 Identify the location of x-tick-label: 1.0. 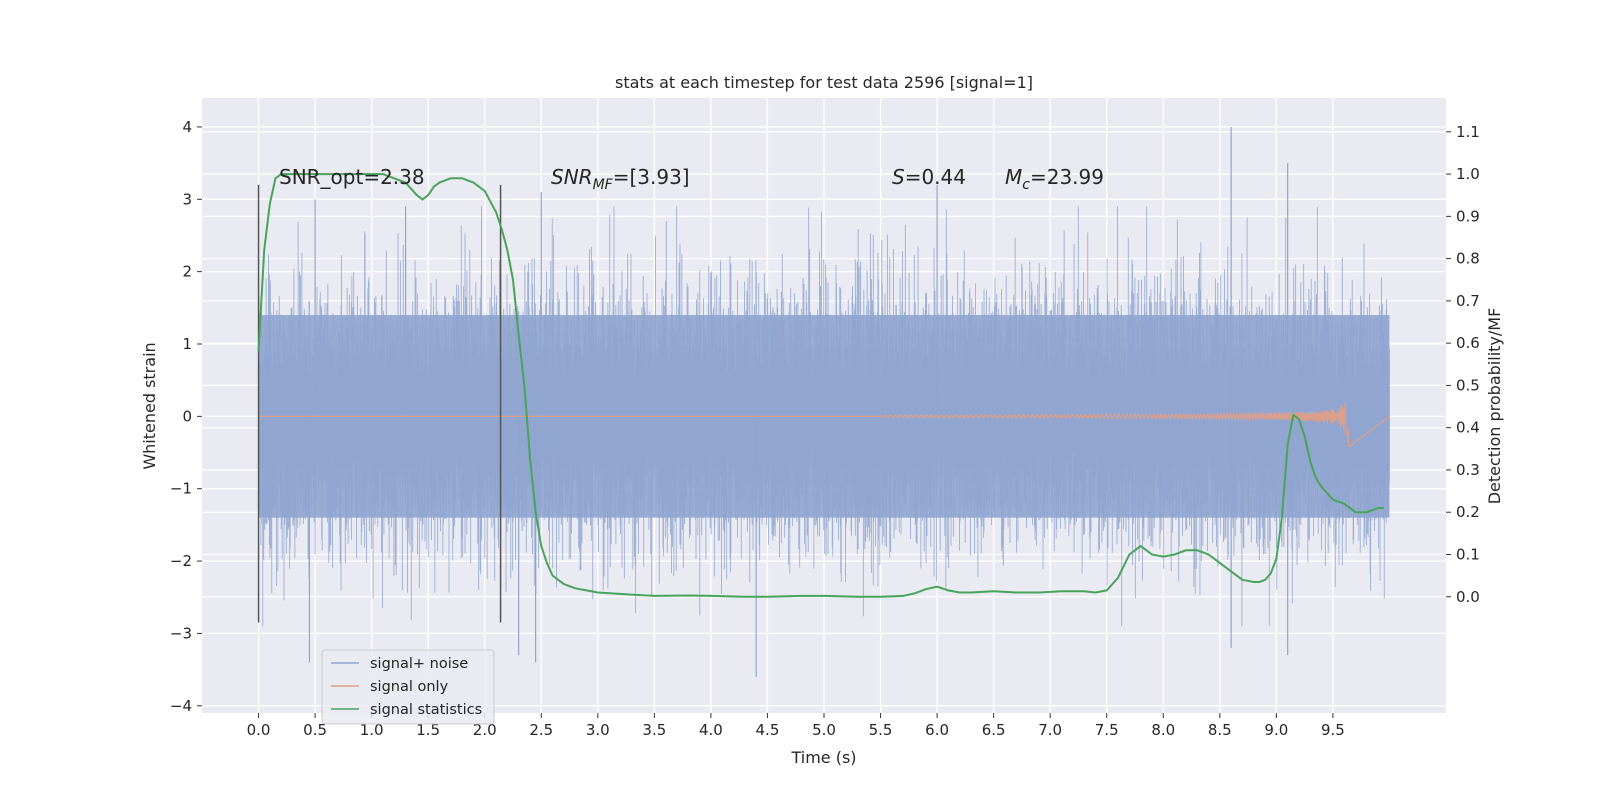
(372, 730).